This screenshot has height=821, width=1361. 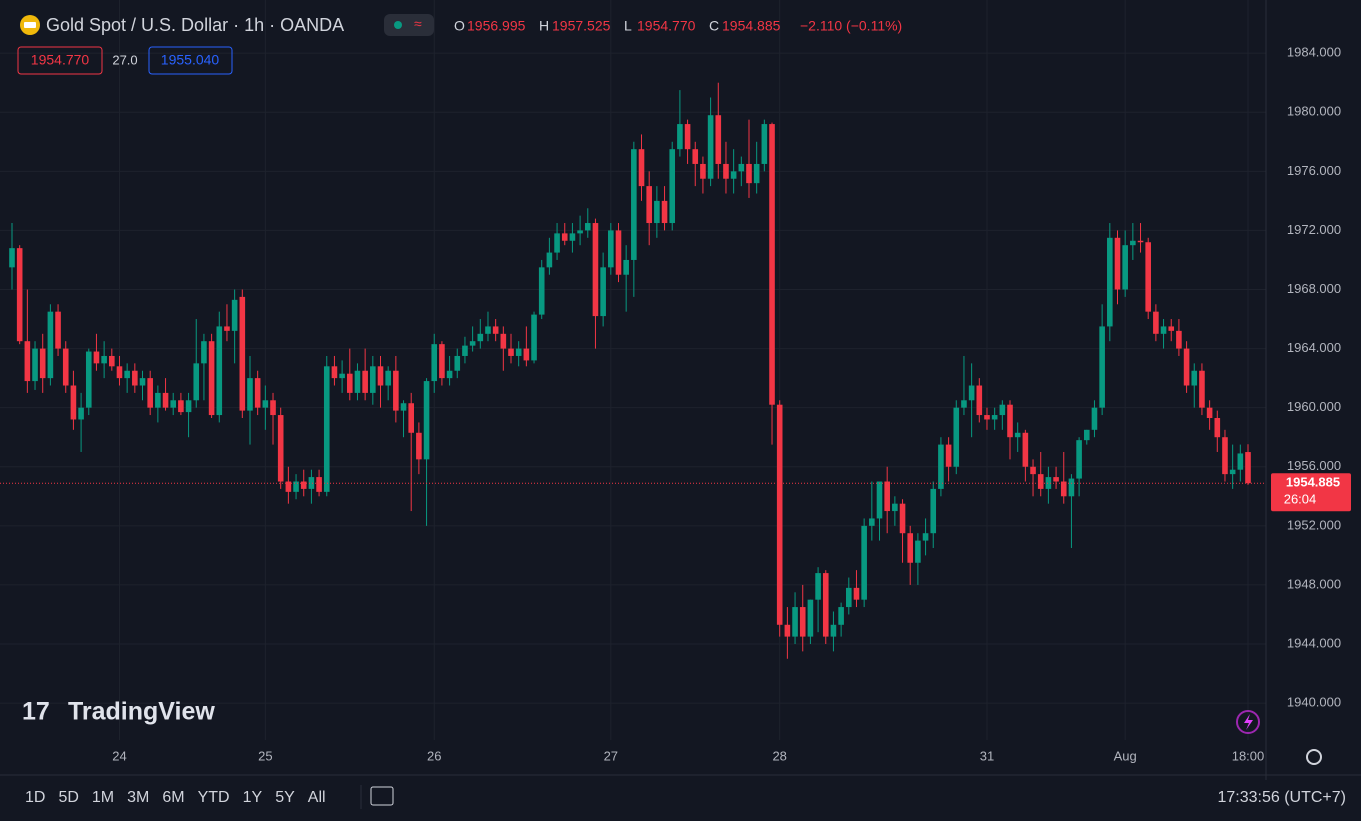 I want to click on range-toolbar: 1D 5D 1M 3M 6M YTD 1Y 5Y All, so click(x=175, y=797).